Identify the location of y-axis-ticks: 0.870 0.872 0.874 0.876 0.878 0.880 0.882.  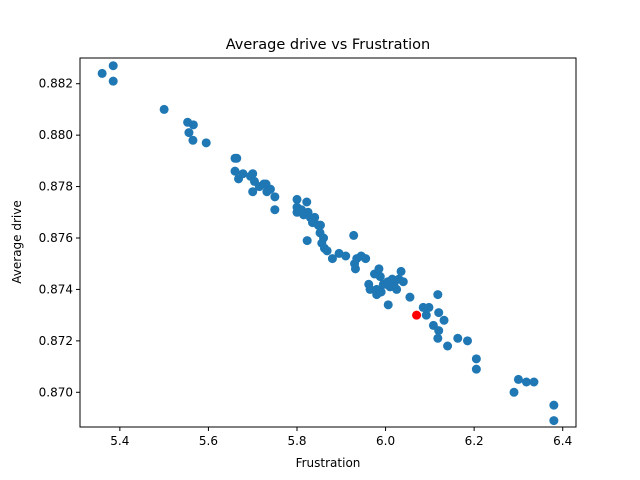
(59, 238).